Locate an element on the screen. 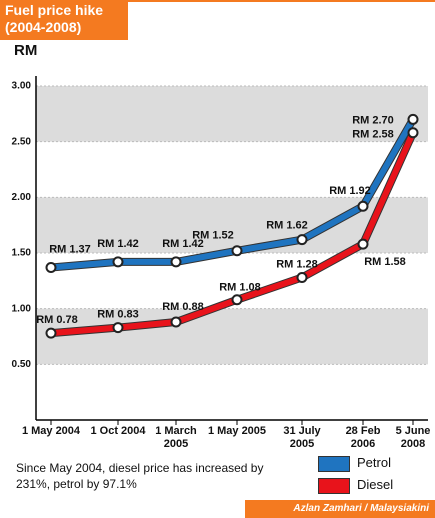 The image size is (435, 518). y-tick-label: 2.00 is located at coordinates (22, 197).